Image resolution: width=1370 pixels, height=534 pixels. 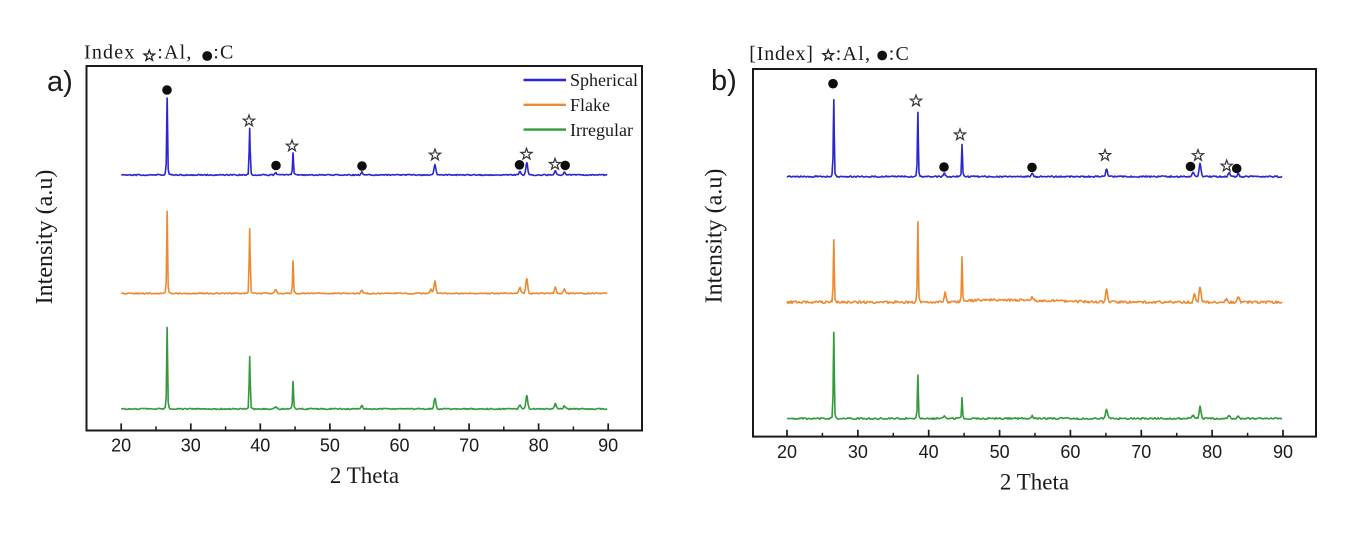 What do you see at coordinates (601, 130) in the screenshot?
I see `svg-text: Irregular` at bounding box center [601, 130].